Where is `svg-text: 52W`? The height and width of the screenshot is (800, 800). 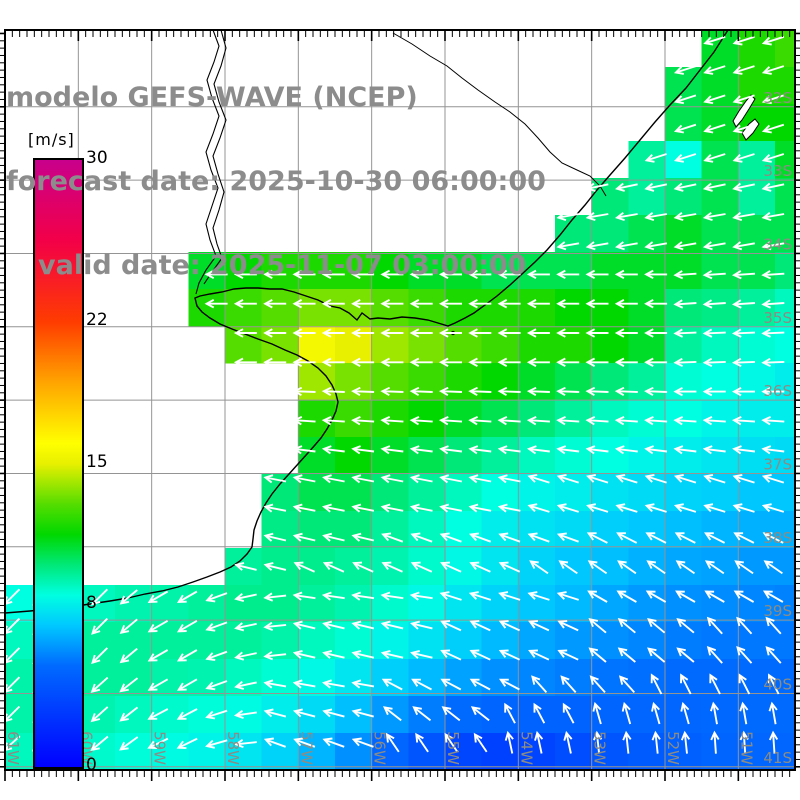 svg-text: 52W is located at coordinates (673, 748).